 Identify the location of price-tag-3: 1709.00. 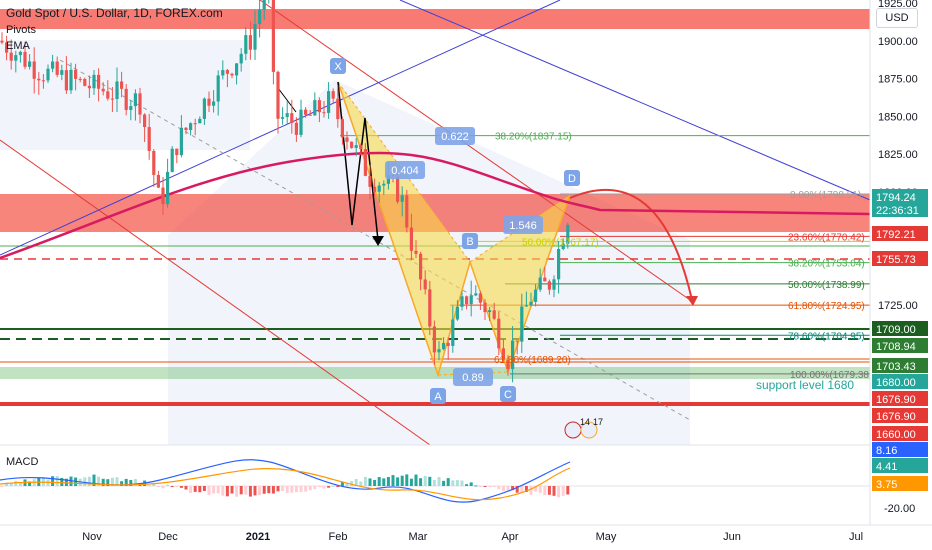
(896, 330).